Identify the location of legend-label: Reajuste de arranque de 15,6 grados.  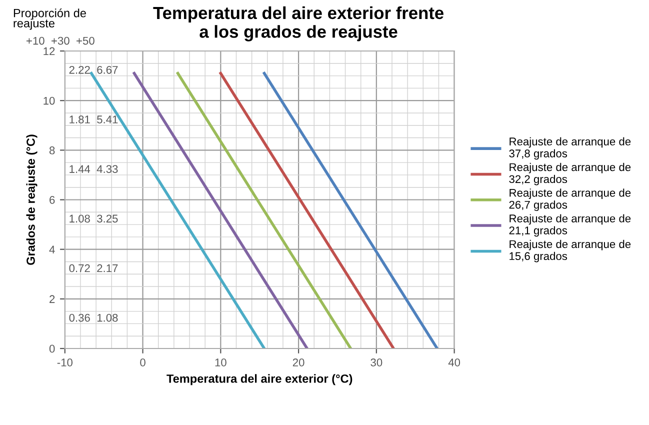
(570, 251).